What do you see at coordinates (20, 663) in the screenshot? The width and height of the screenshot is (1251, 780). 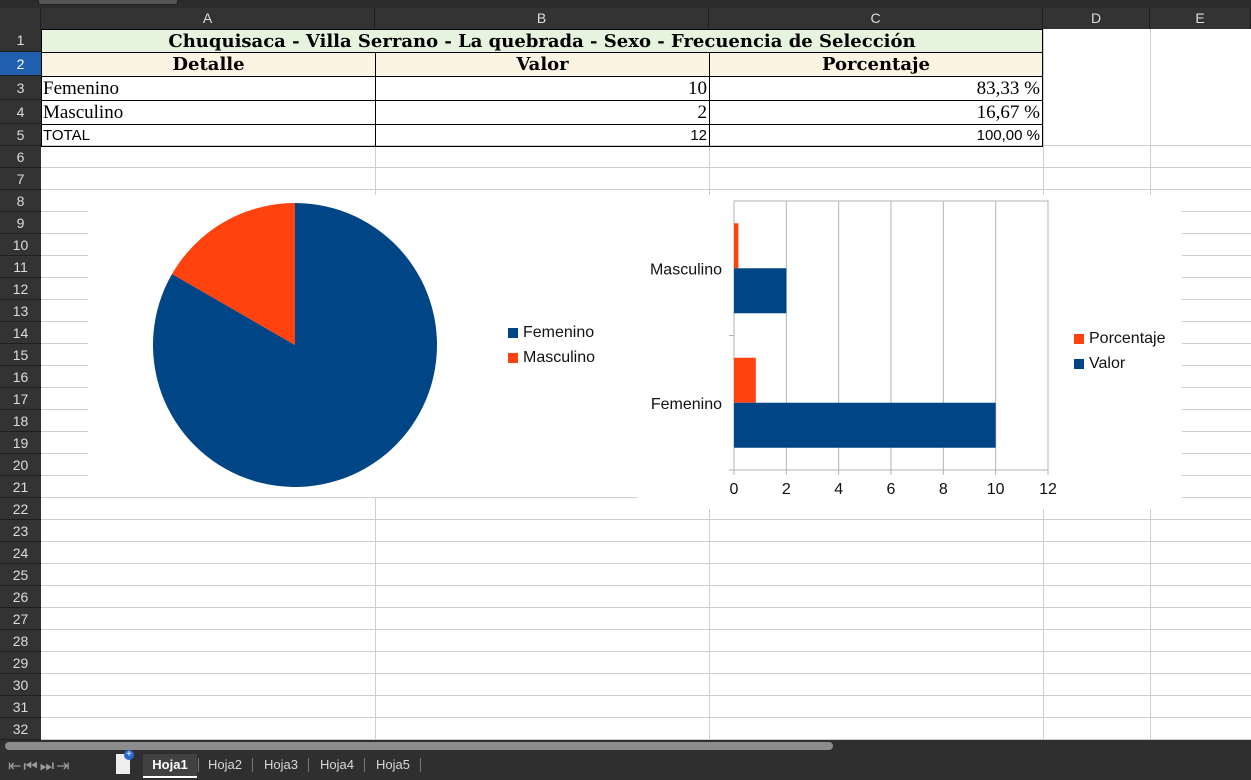 I see `row-header-29: 29` at bounding box center [20, 663].